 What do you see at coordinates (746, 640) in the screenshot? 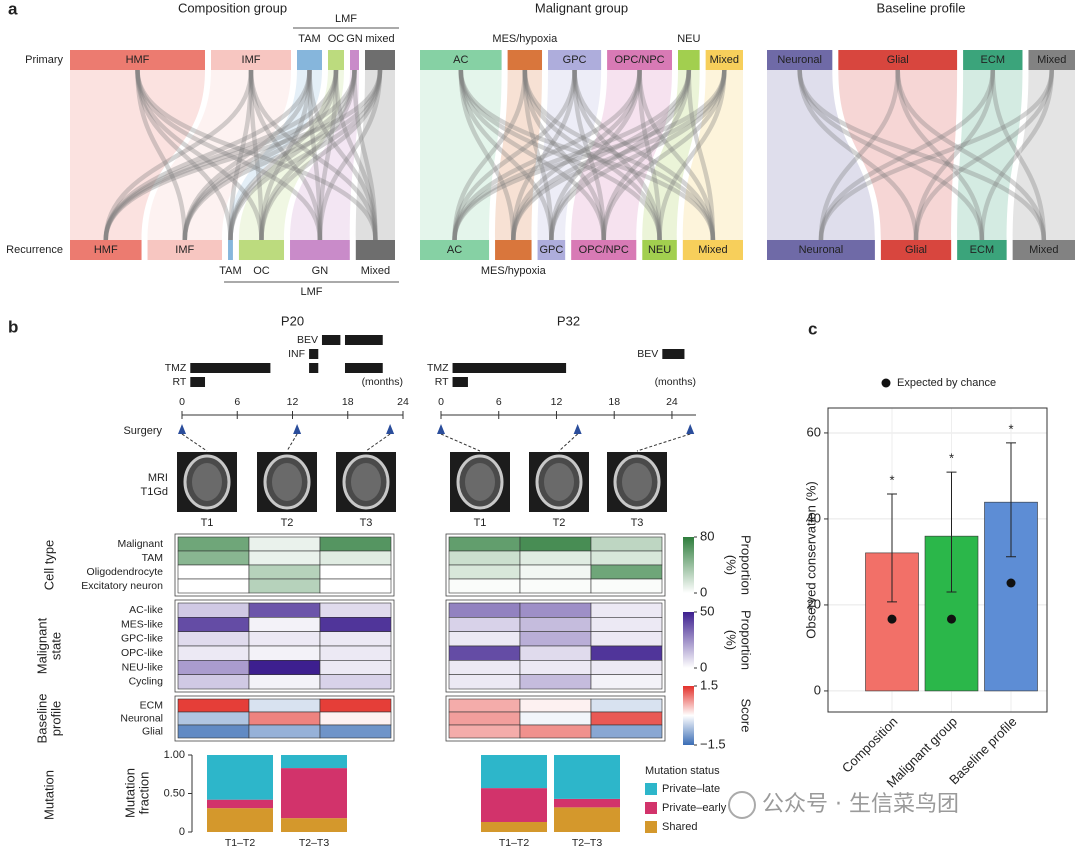
I see `colorbar-title: Proportion` at bounding box center [746, 640].